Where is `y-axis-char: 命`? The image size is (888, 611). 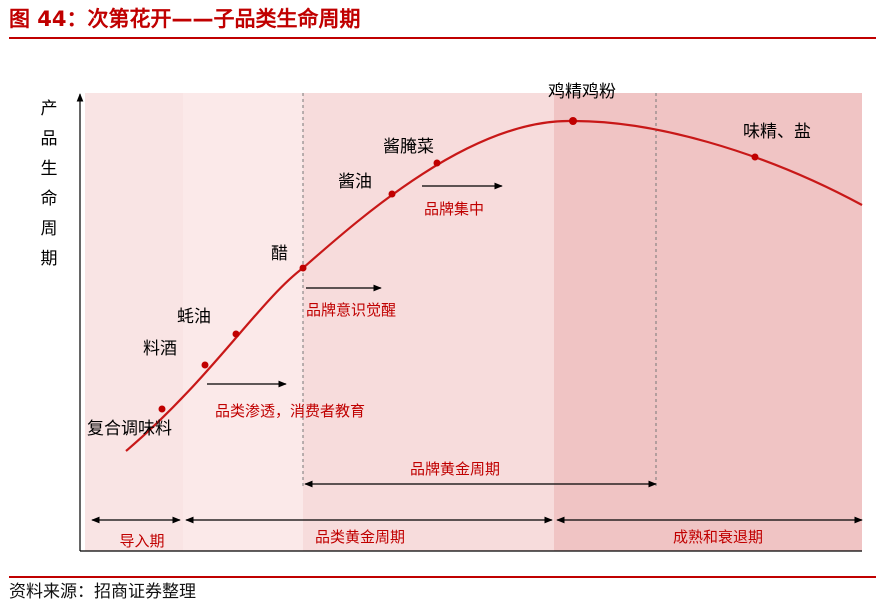
y-axis-char: 命 is located at coordinates (49, 199).